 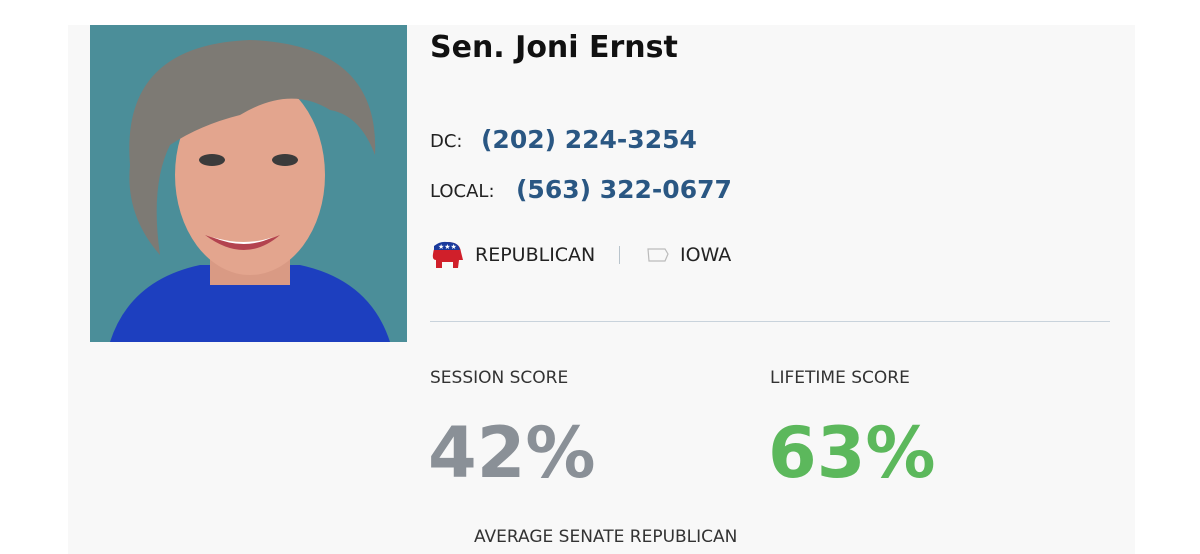 What do you see at coordinates (499, 378) in the screenshot?
I see `score-label: SESSION SCORE` at bounding box center [499, 378].